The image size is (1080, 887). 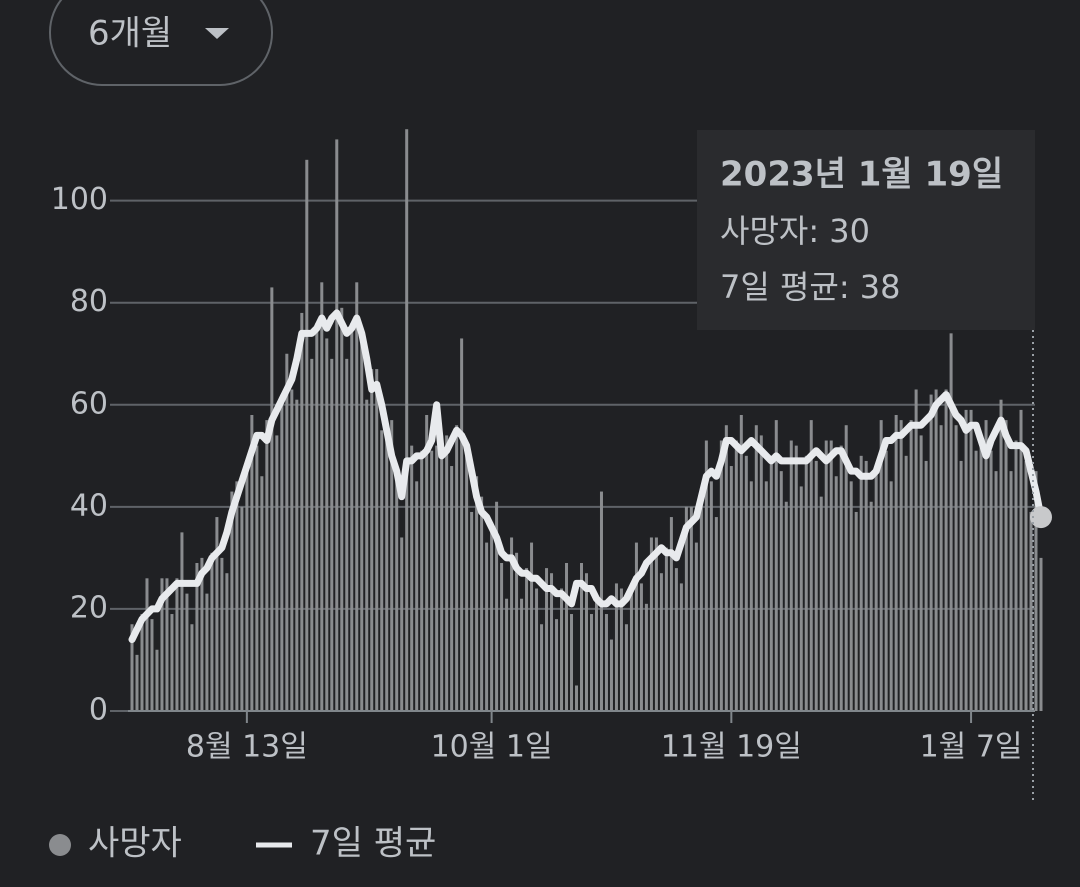 What do you see at coordinates (866, 230) in the screenshot?
I see `tooltip-box` at bounding box center [866, 230].